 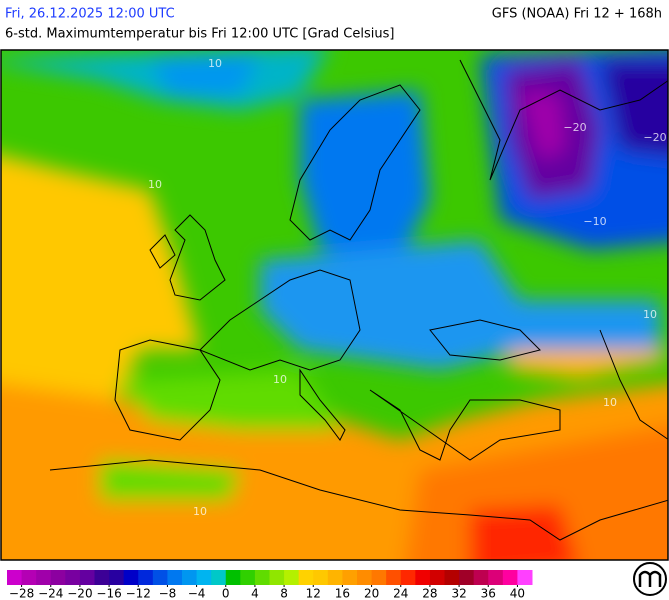 What do you see at coordinates (280, 320) in the screenshot?
I see `central-europe` at bounding box center [280, 320].